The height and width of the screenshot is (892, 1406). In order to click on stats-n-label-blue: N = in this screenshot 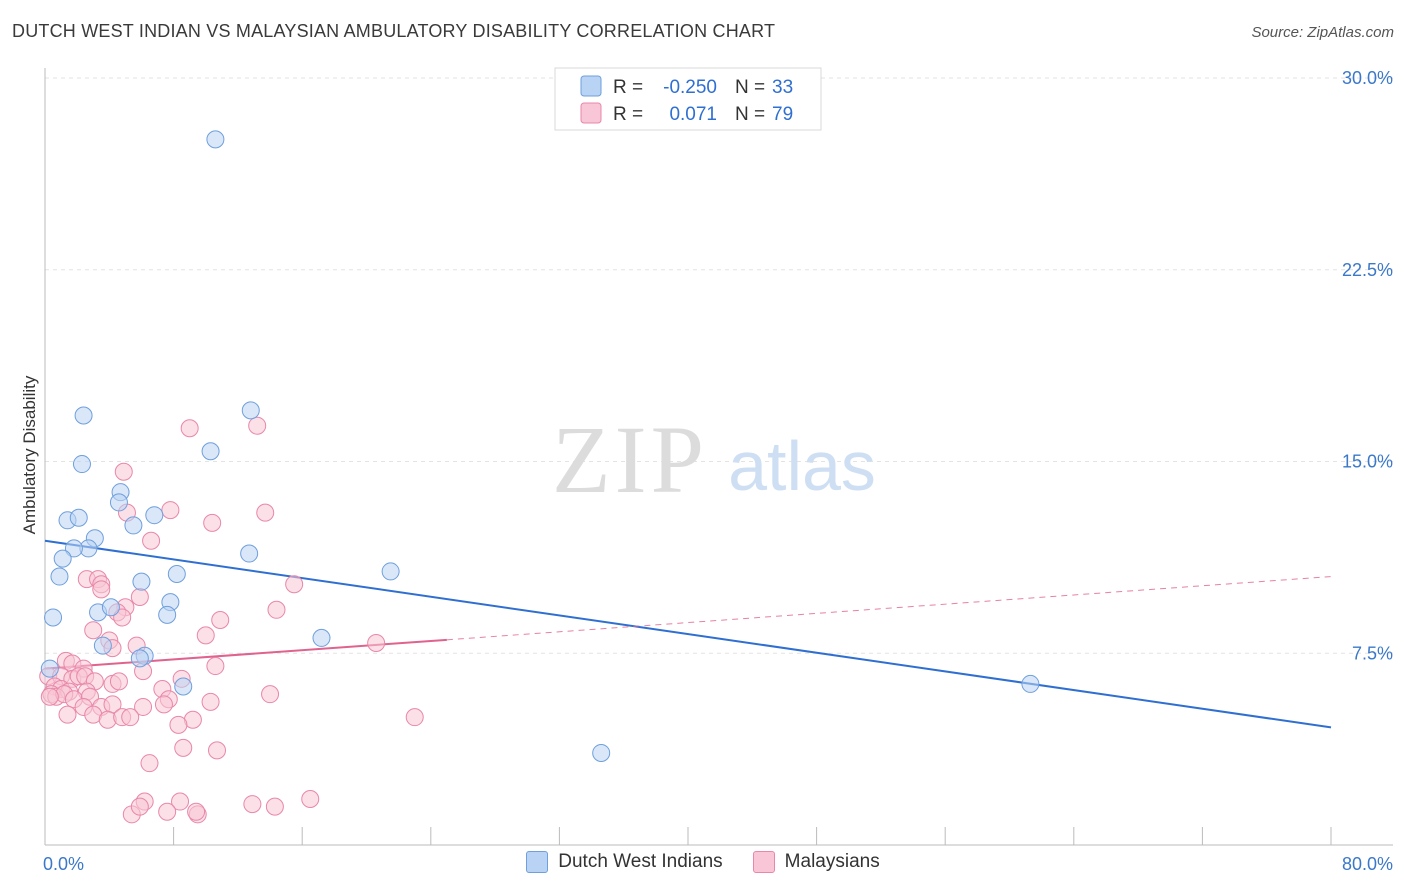, I will do `click(750, 87)`.